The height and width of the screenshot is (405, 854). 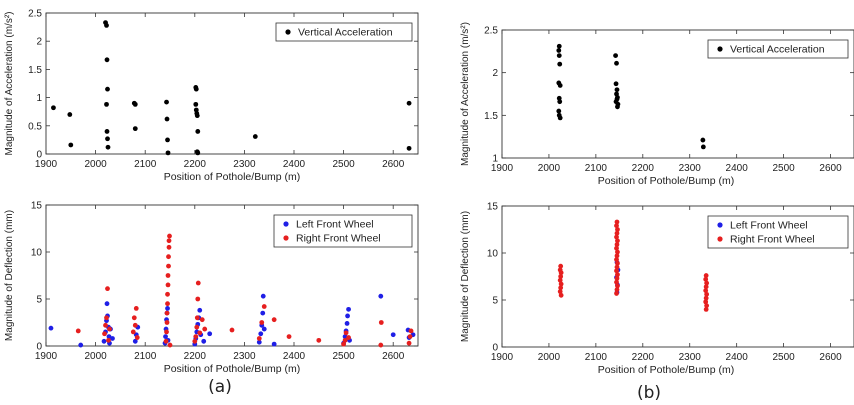 What do you see at coordinates (335, 225) in the screenshot?
I see `legend-label: Left Front Wheel` at bounding box center [335, 225].